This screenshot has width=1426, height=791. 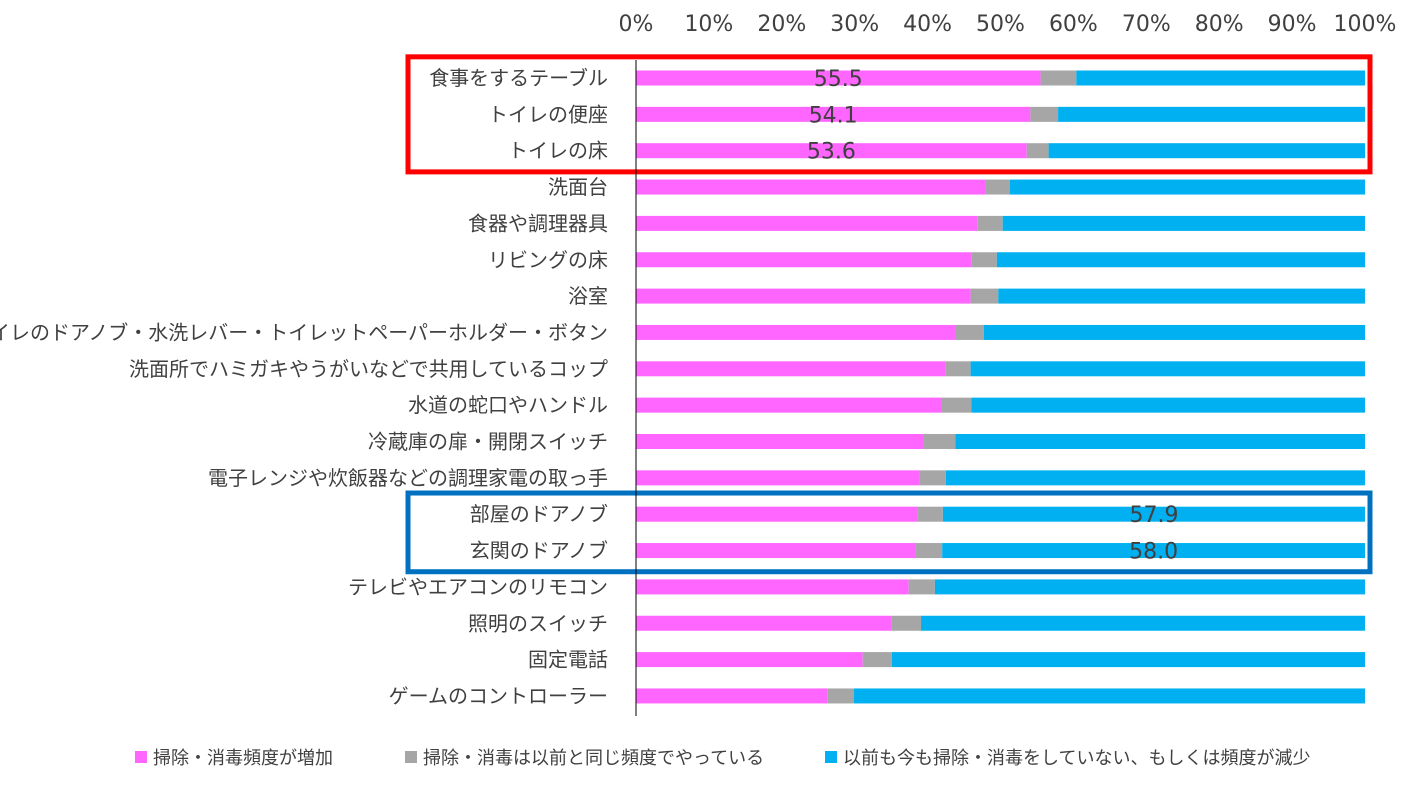 I want to click on legend-item: 掃除・消毒頻度が増加, so click(x=234, y=757).